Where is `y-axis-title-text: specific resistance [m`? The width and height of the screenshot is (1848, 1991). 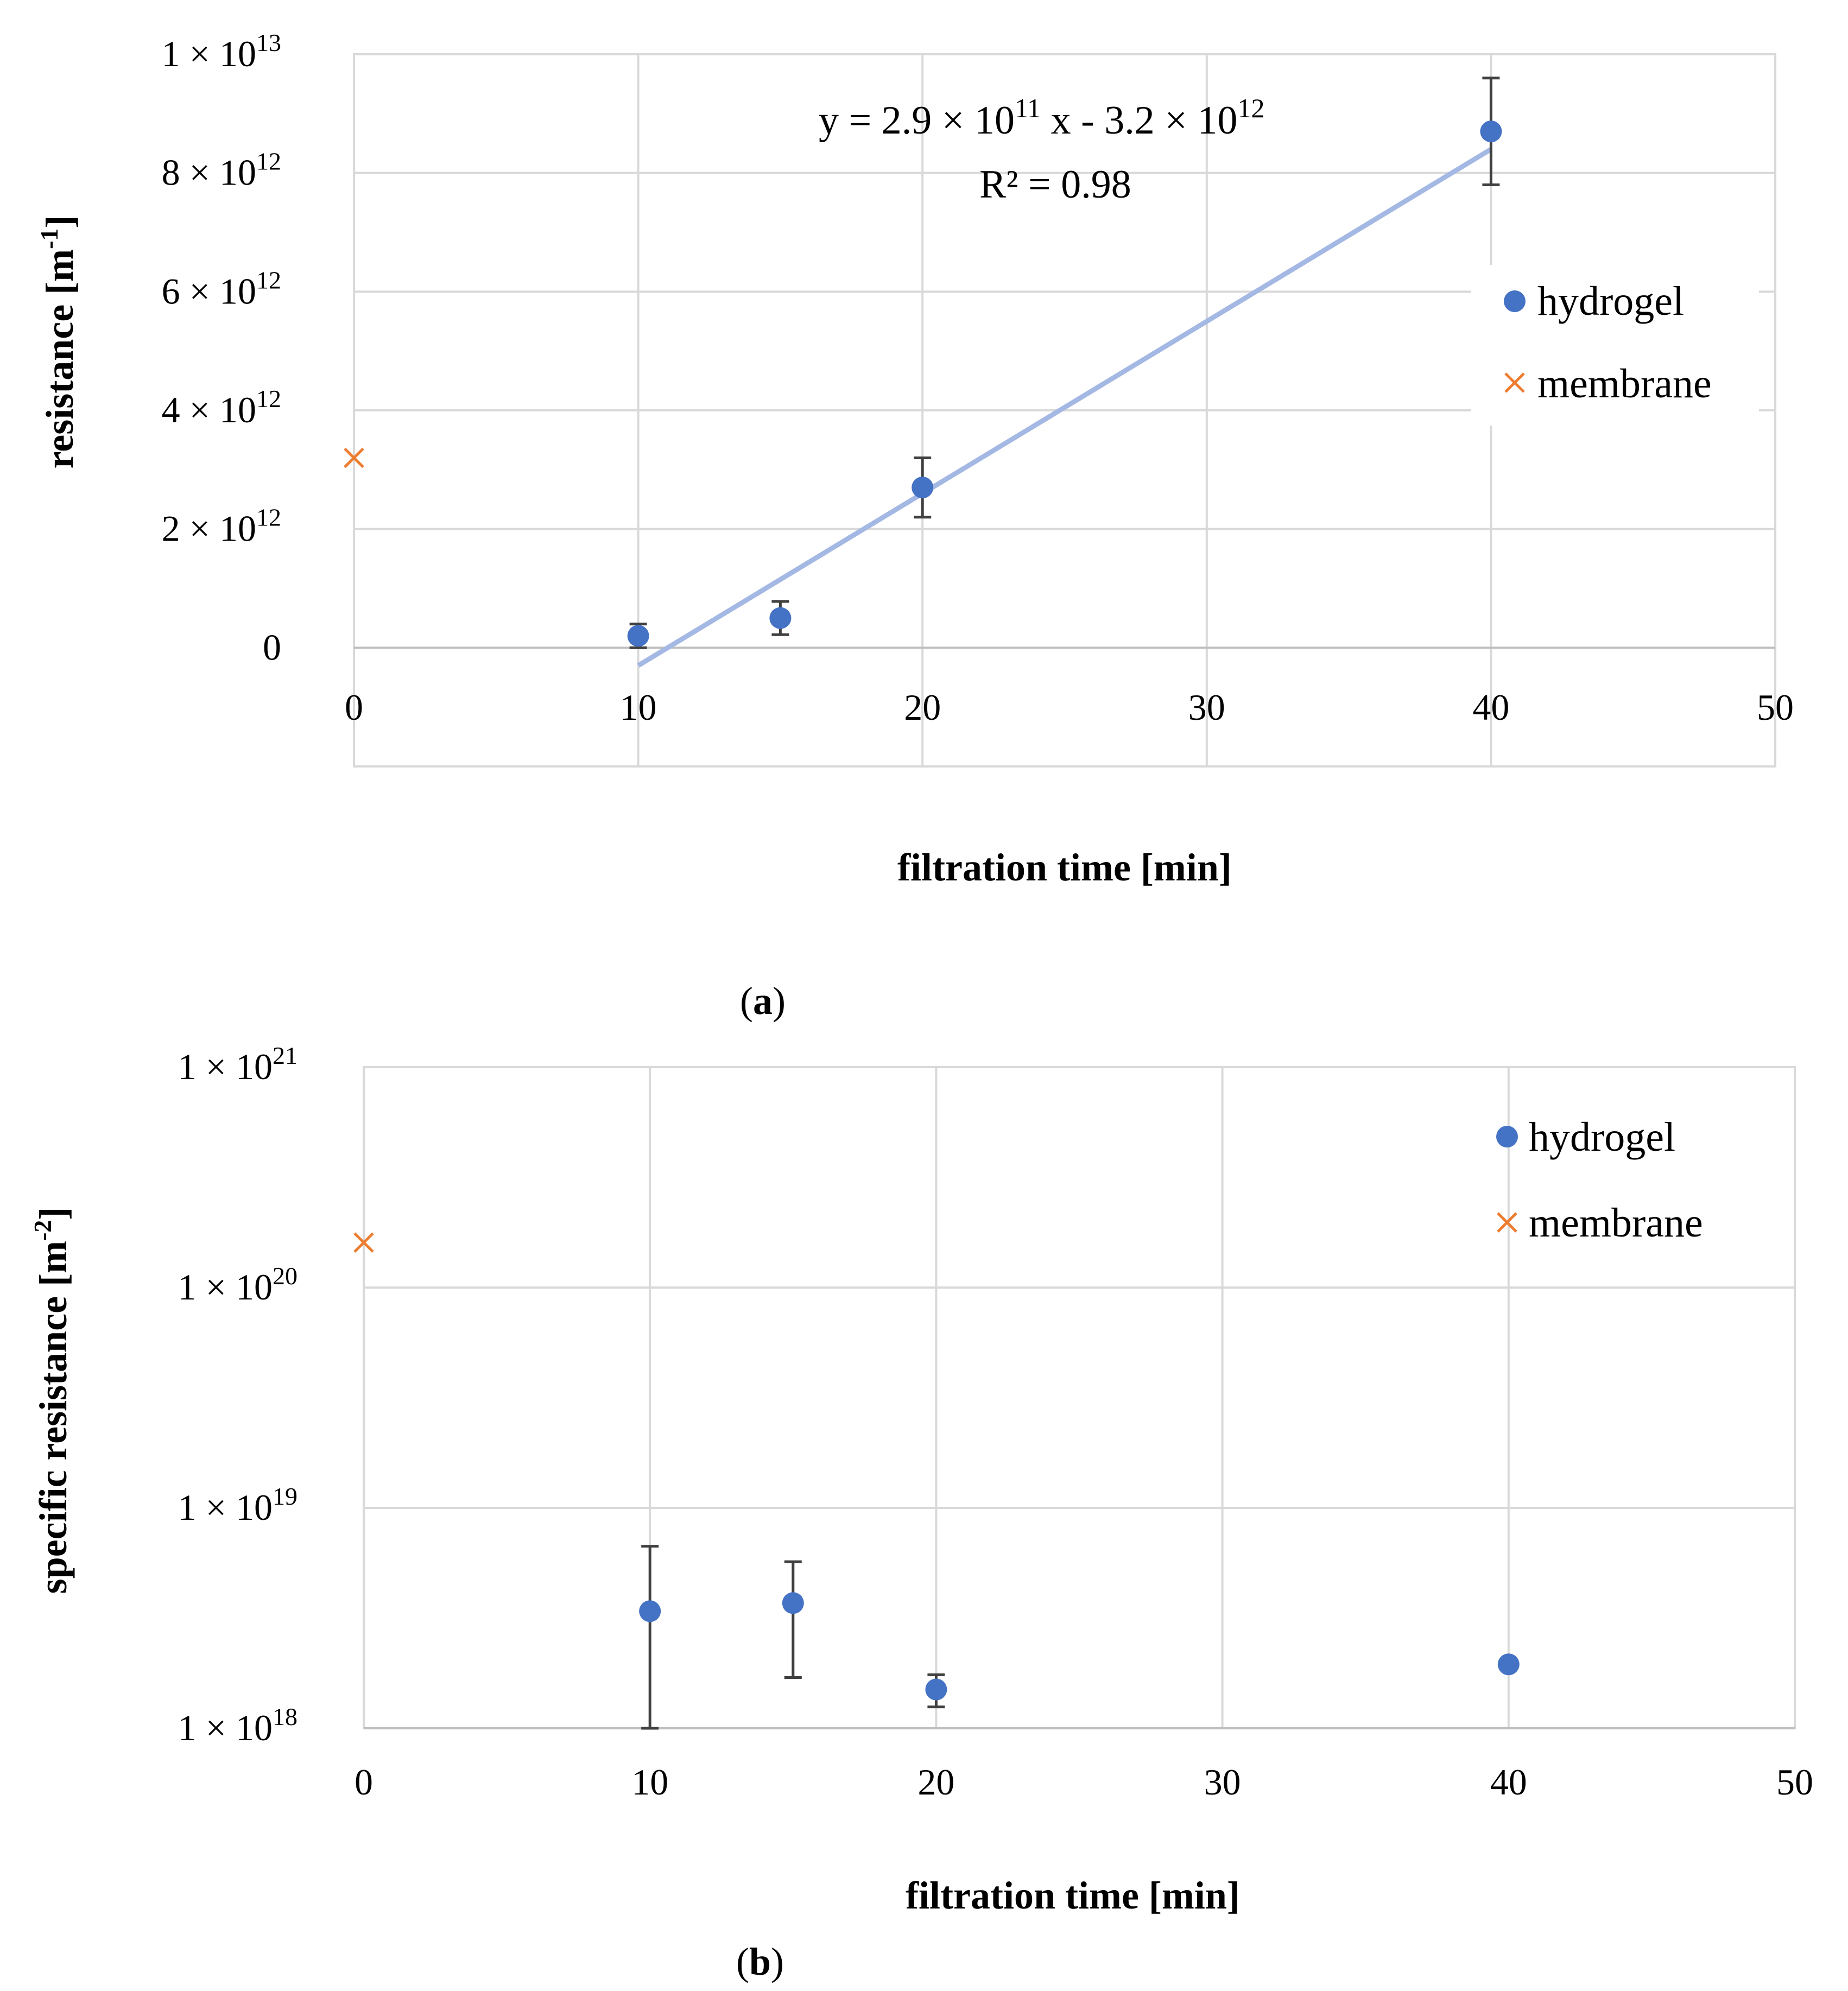
y-axis-title-text: specific resistance [m is located at coordinates (53, 1417).